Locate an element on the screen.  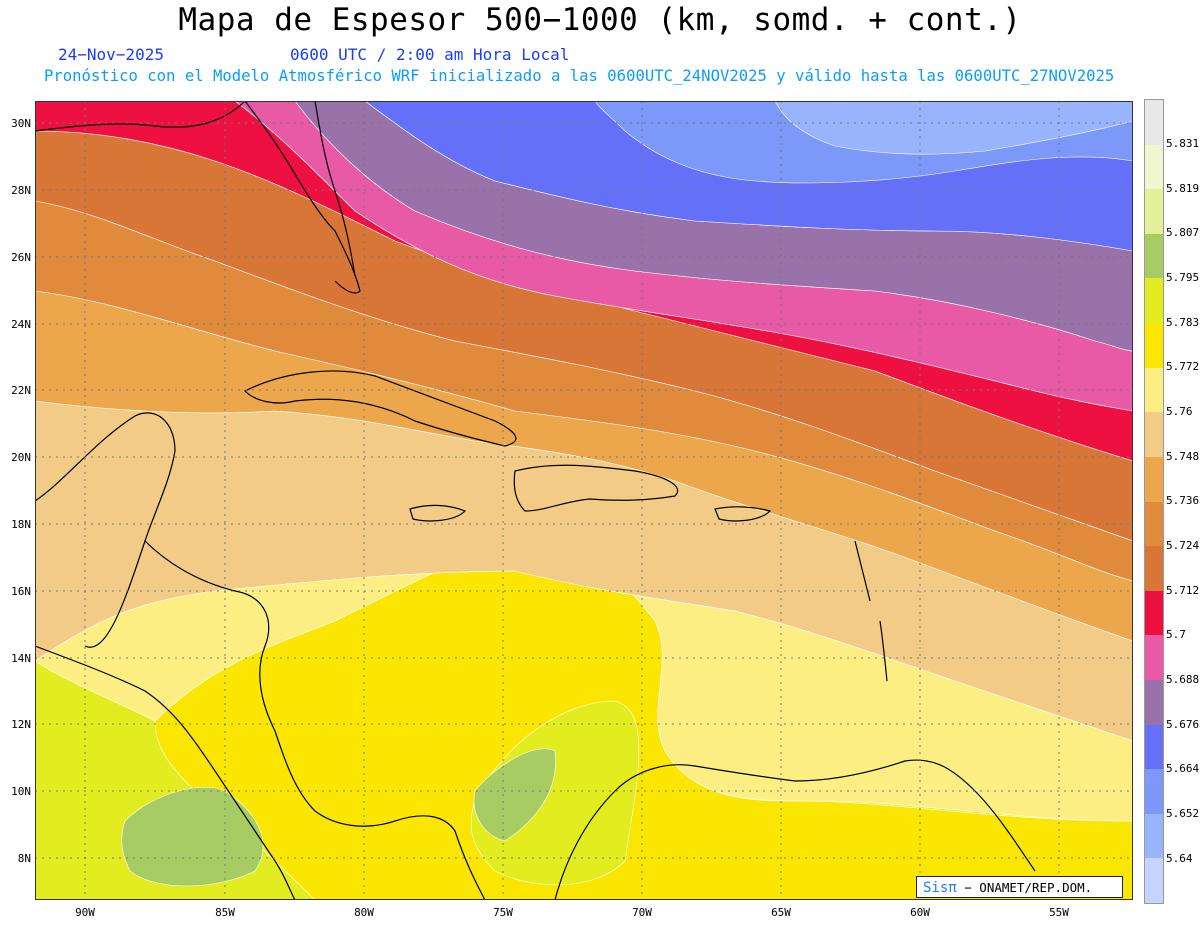
lat-label-14n: 14N is located at coordinates (21, 658).